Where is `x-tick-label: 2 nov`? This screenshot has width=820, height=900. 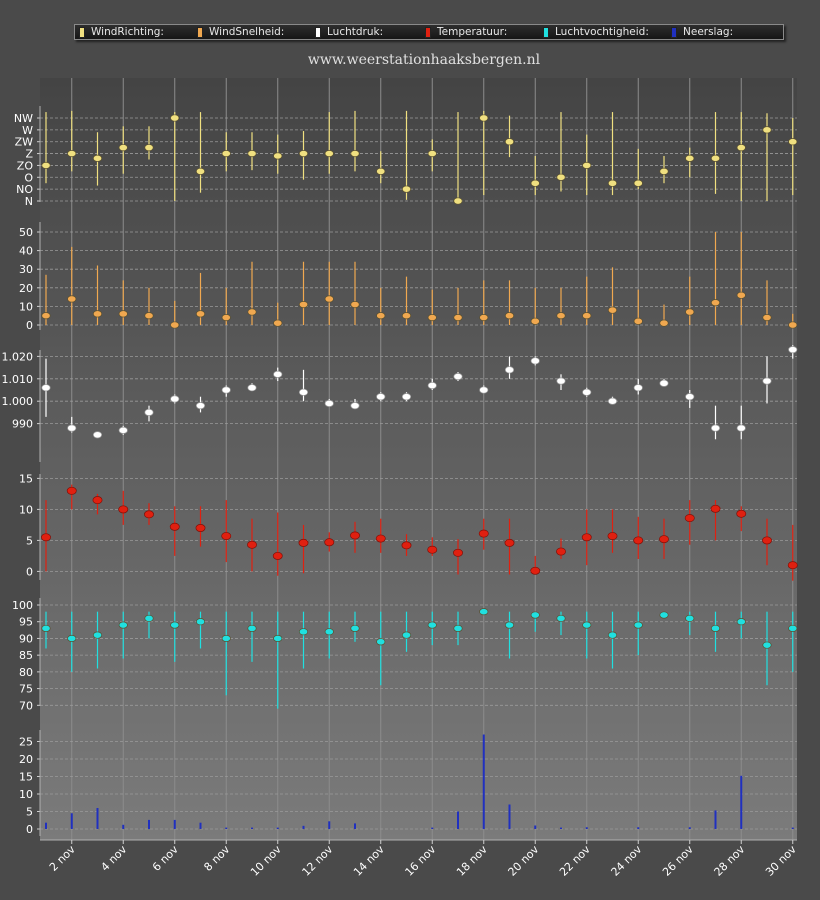 x-tick-label: 2 nov is located at coordinates (62, 858).